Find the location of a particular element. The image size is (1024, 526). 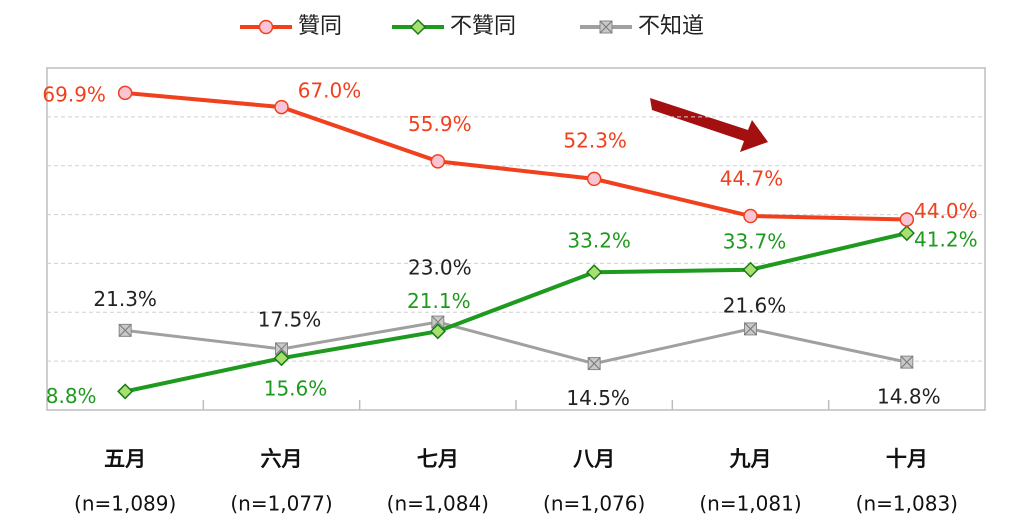

x-tick-label: 八月 is located at coordinates (594, 459).